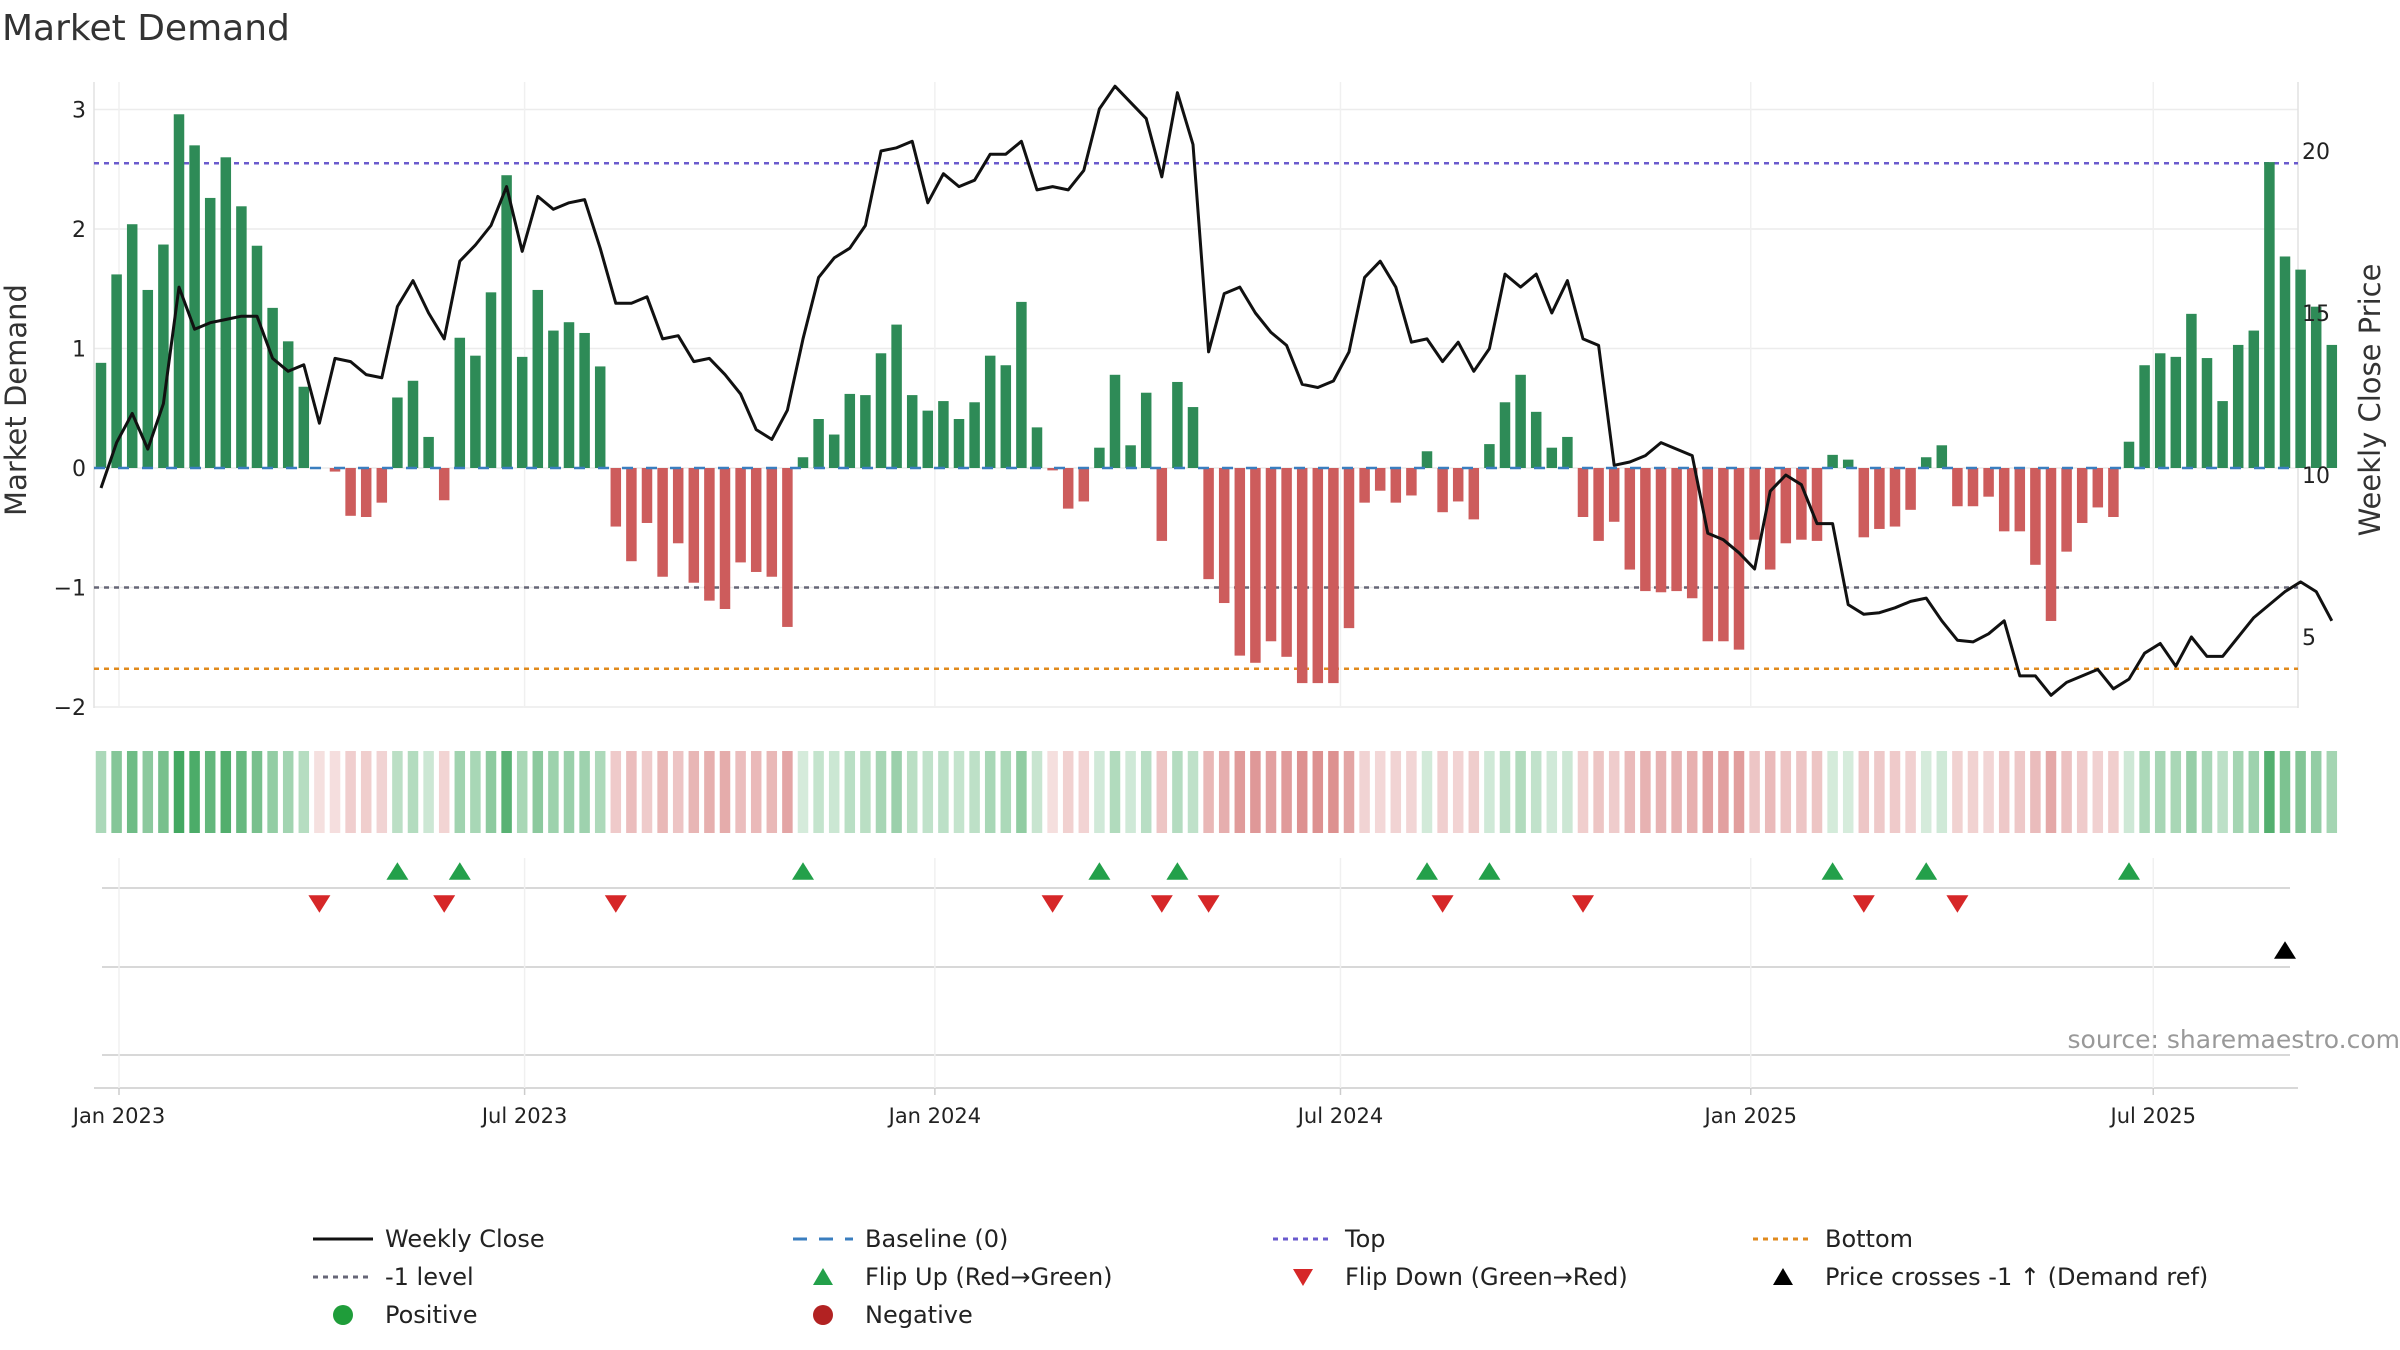  I want to click on left-tick-label: 0, so click(79, 469).